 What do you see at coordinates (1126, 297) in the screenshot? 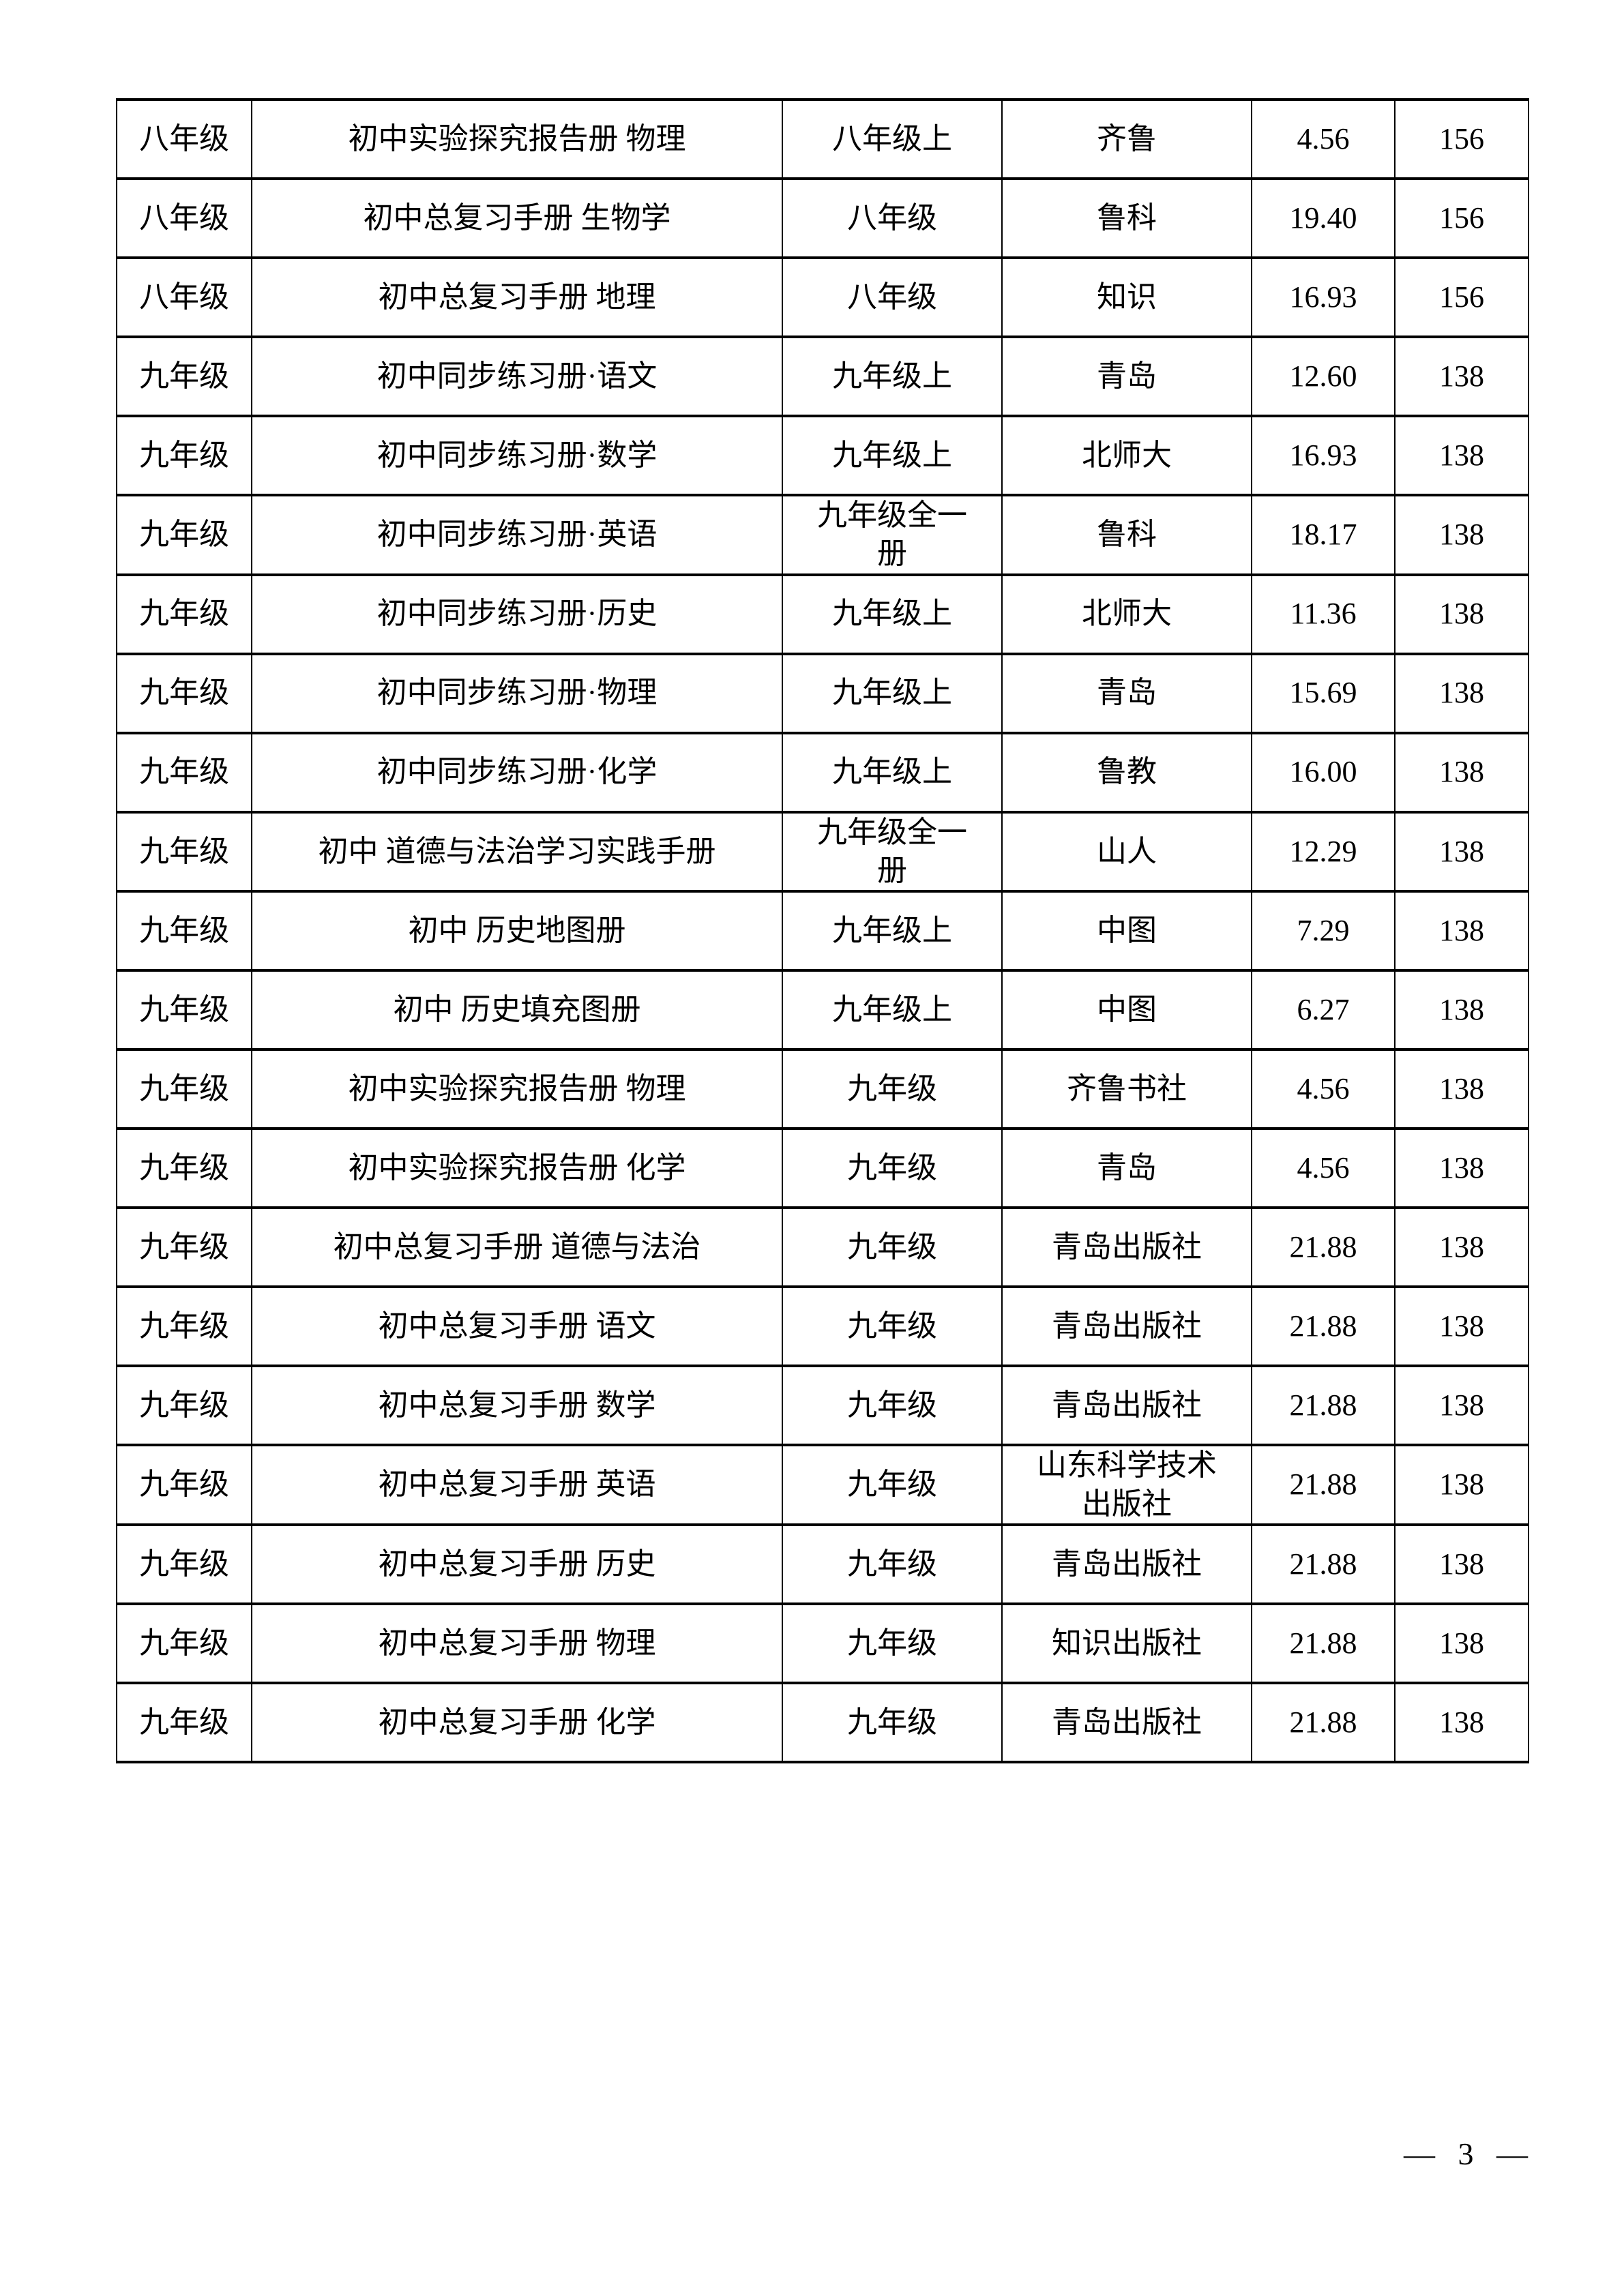
I see `cell-publisher: 知识` at bounding box center [1126, 297].